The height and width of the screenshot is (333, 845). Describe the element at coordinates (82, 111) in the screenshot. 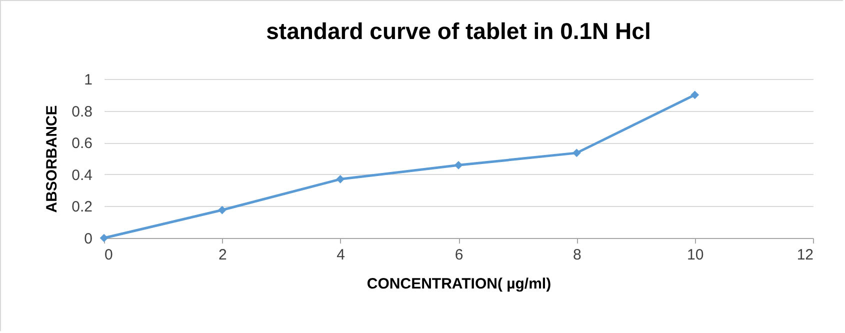

I see `y-tick-label: 0.8` at that location.